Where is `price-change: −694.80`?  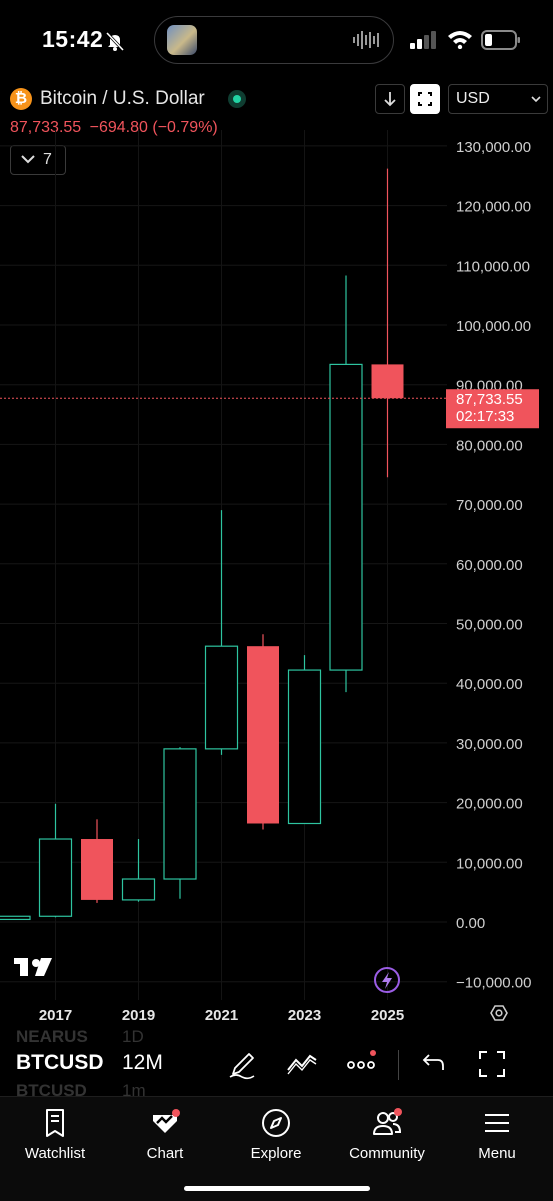 price-change: −694.80 is located at coordinates (118, 127).